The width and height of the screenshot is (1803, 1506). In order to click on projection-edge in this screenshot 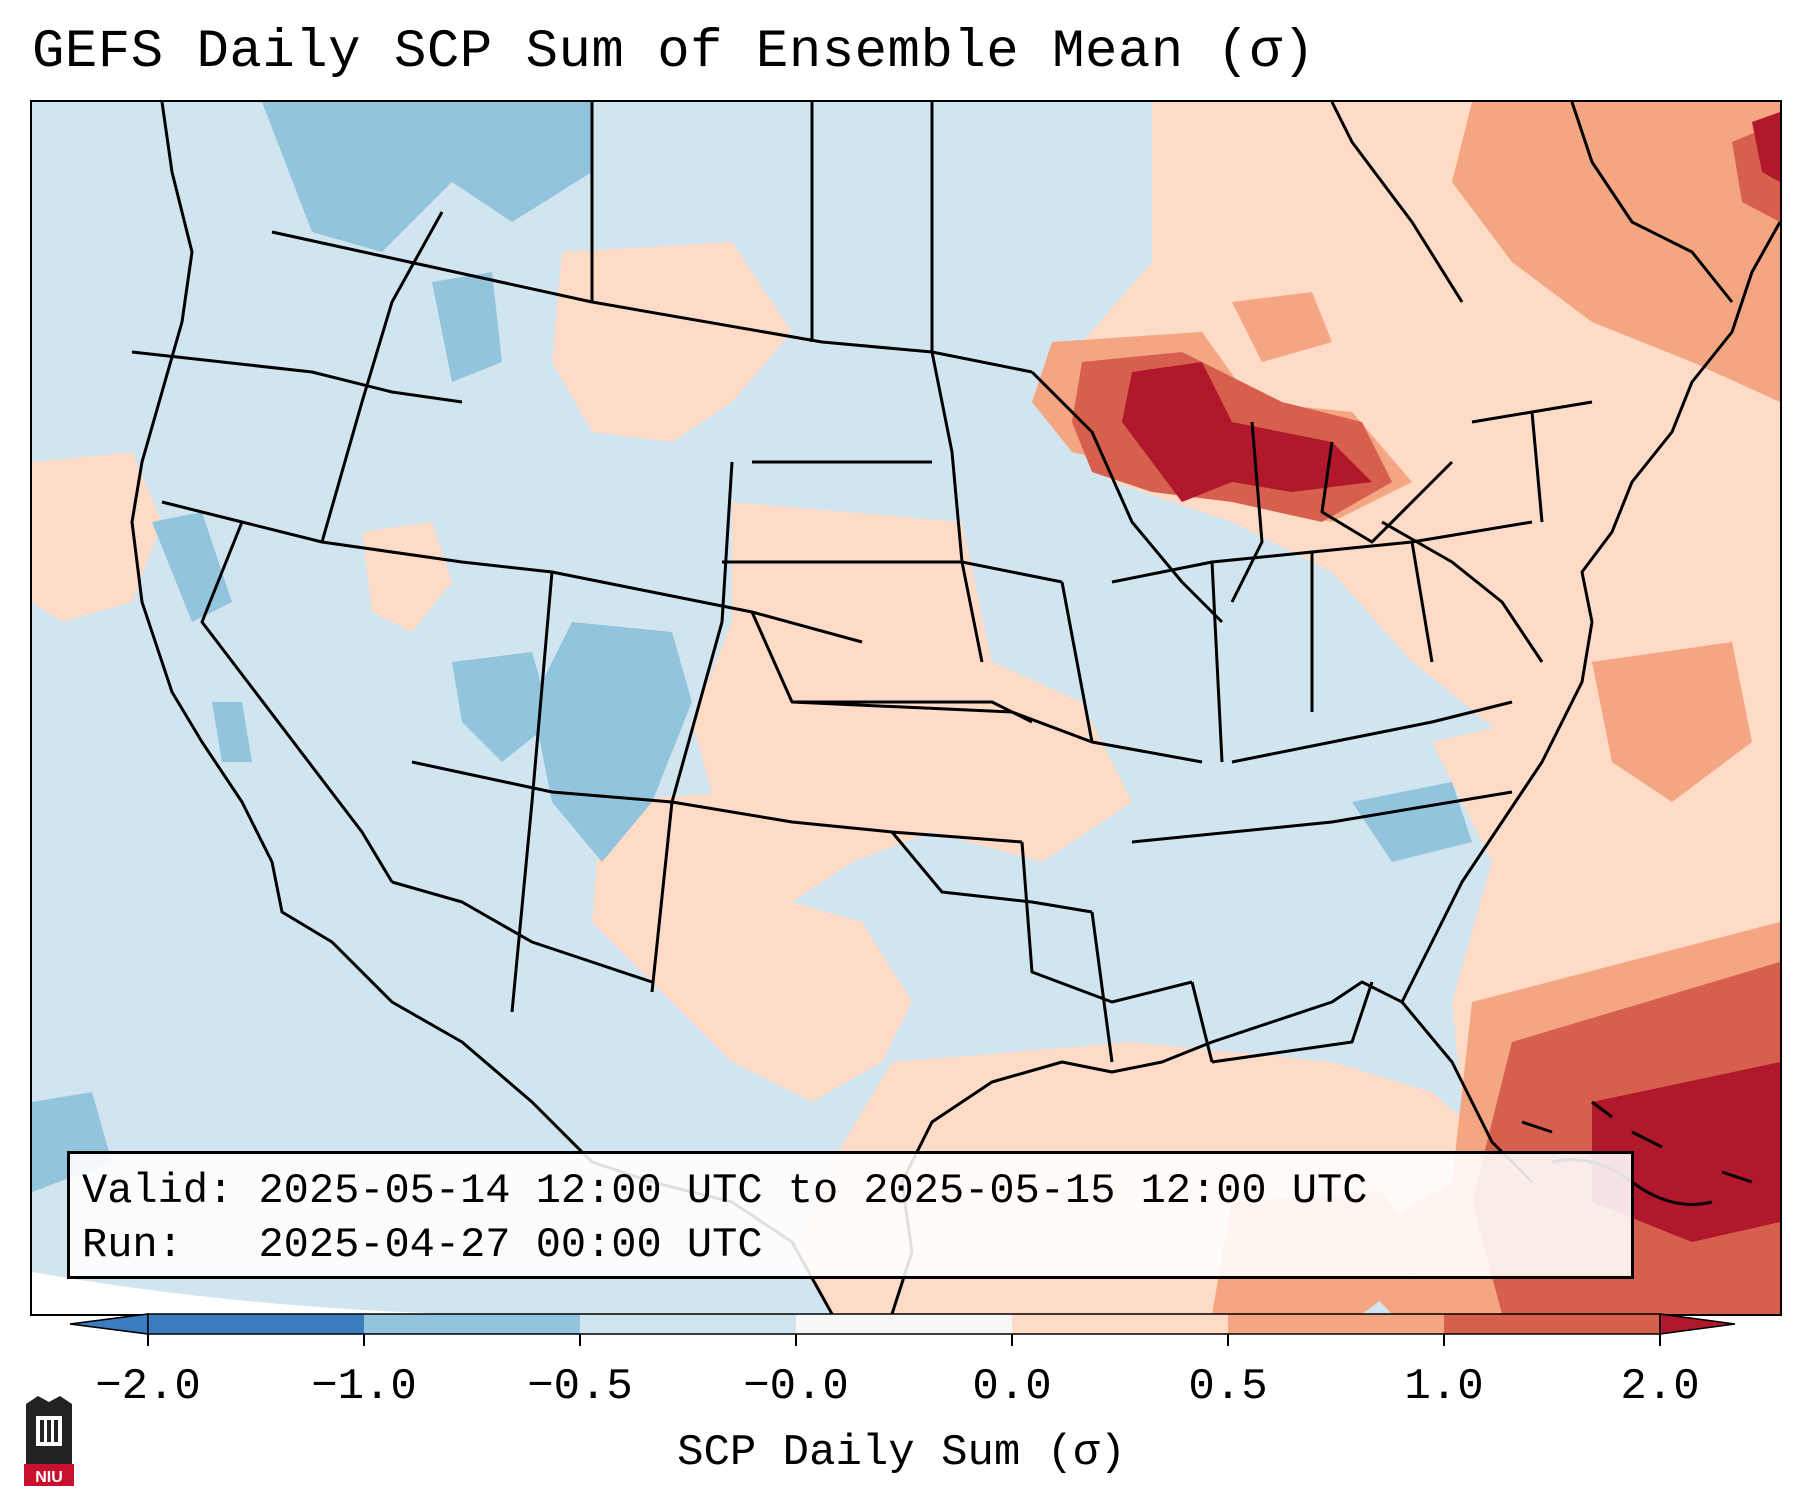, I will do `click(242, 1293)`.